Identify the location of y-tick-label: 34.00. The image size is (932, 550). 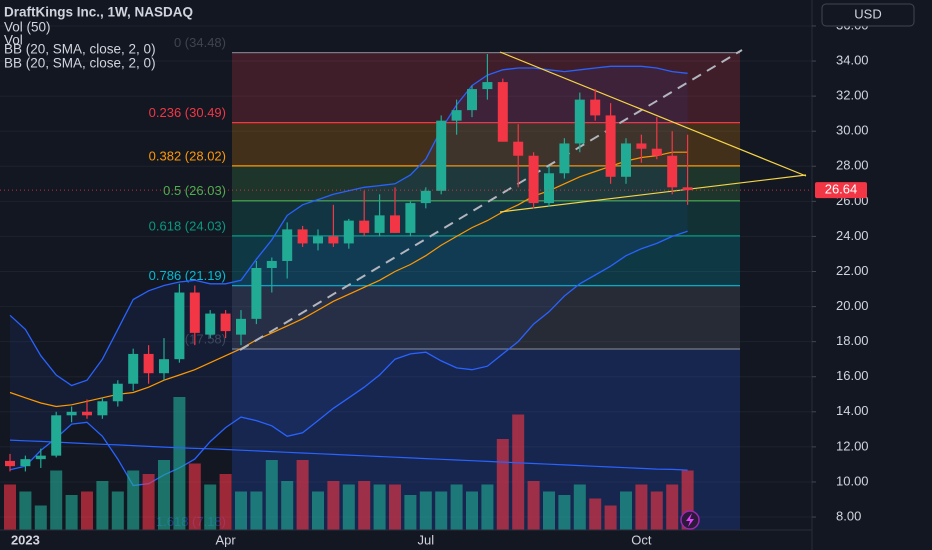
(852, 59).